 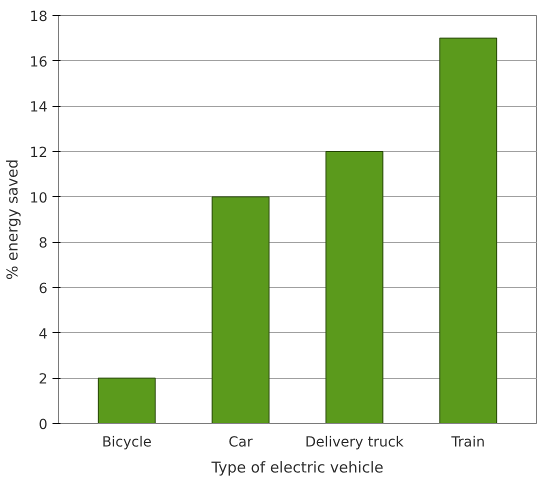 What do you see at coordinates (355, 442) in the screenshot?
I see `x-tick-label: Delivery truck` at bounding box center [355, 442].